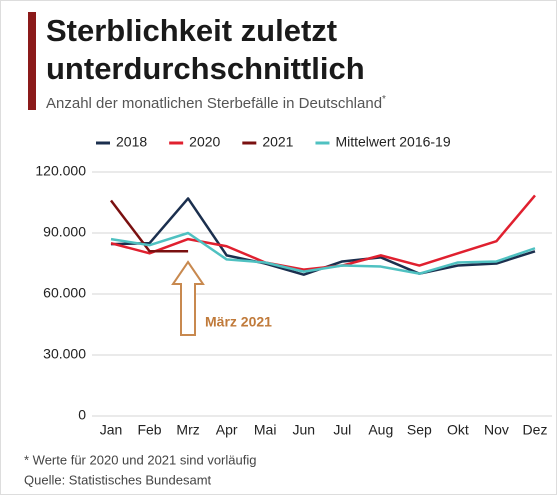  Describe the element at coordinates (227, 430) in the screenshot. I see `x-tick-label: Apr` at that location.